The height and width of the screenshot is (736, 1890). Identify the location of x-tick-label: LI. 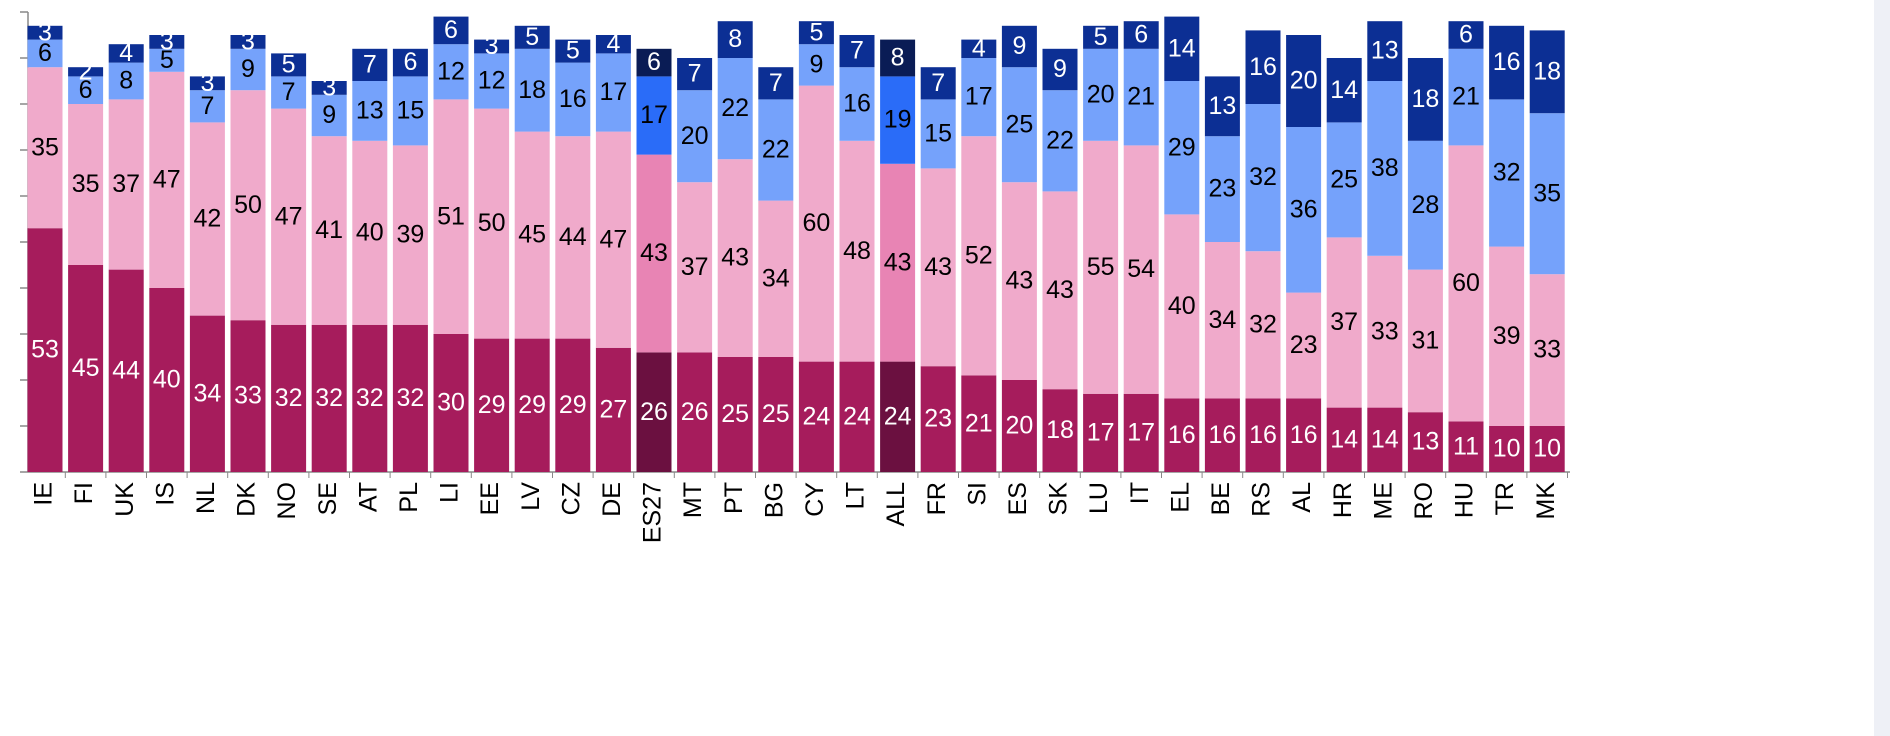
(450, 492).